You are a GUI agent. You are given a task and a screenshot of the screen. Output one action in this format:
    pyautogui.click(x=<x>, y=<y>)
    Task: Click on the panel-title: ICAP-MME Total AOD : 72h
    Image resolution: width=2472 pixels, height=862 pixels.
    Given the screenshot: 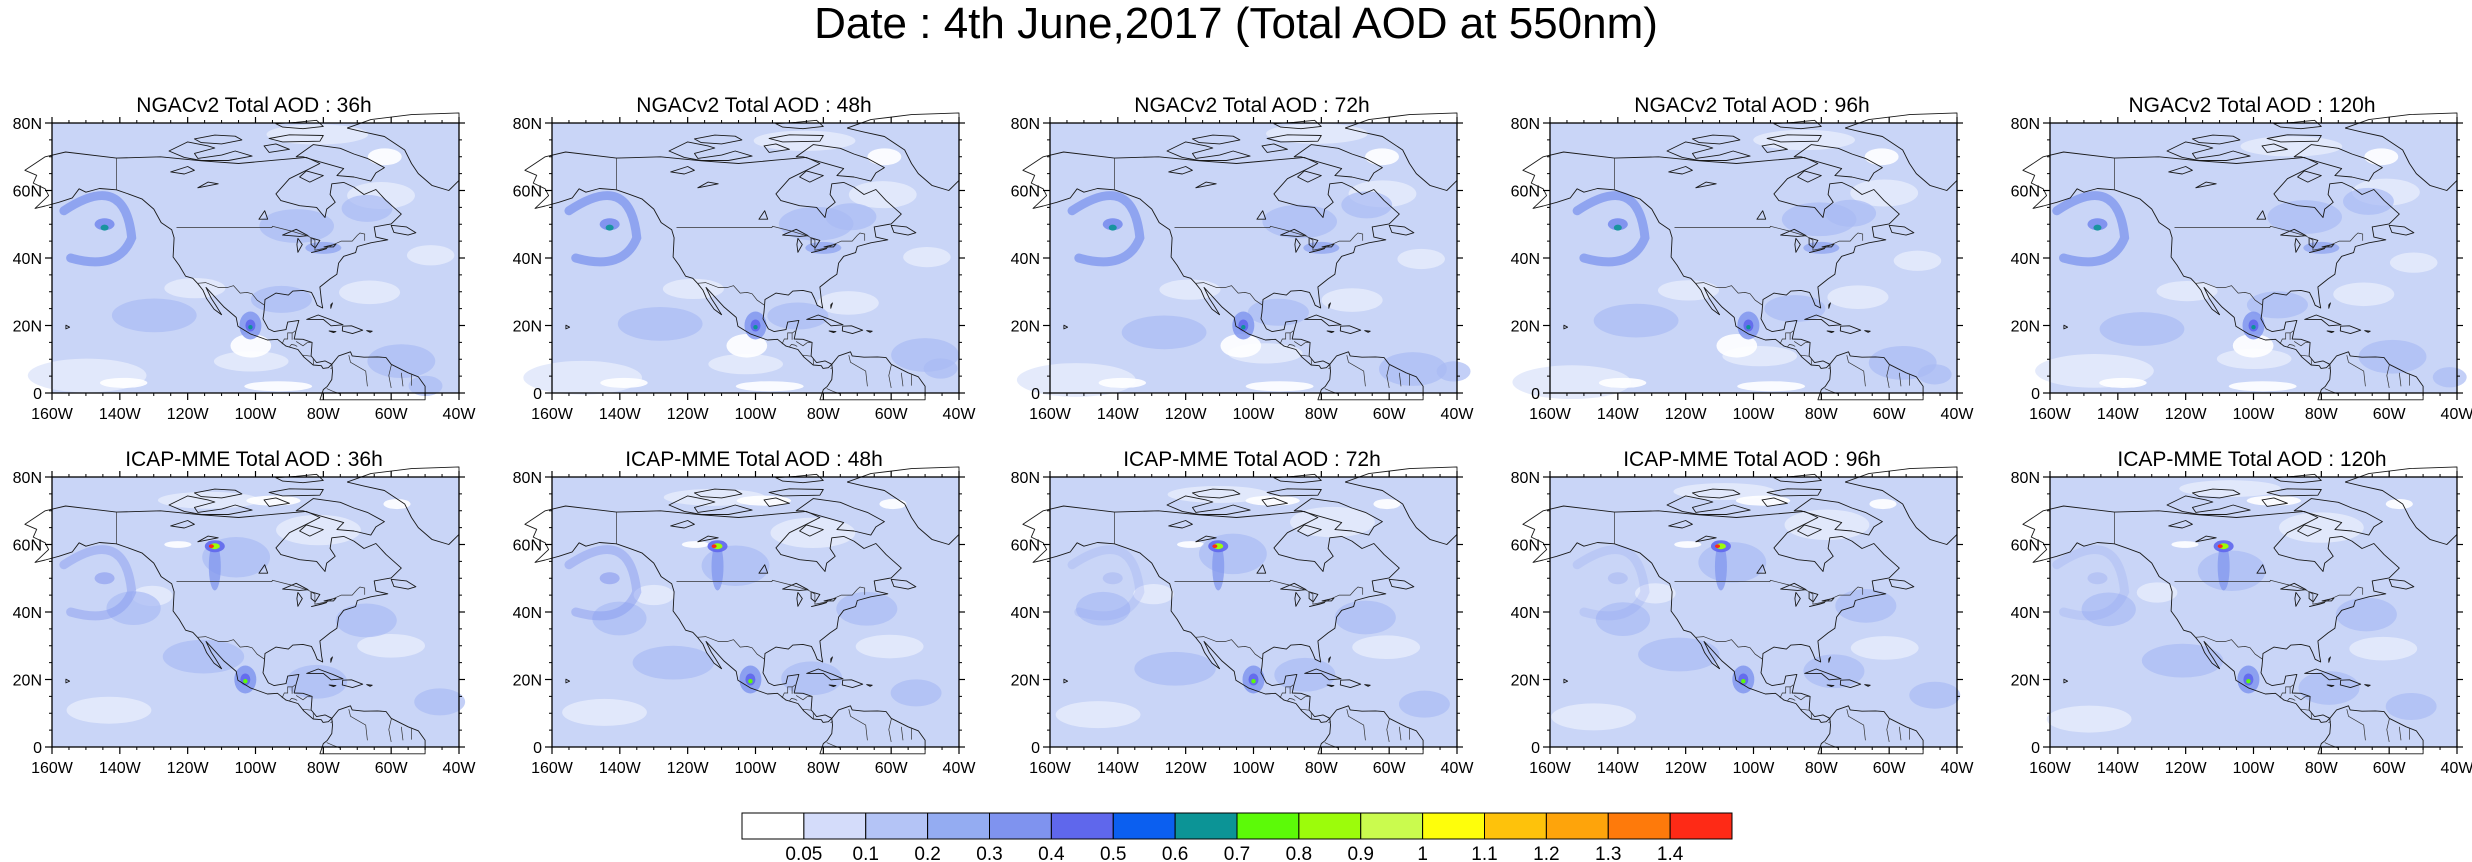 What is the action you would take?
    pyautogui.click(x=1252, y=459)
    